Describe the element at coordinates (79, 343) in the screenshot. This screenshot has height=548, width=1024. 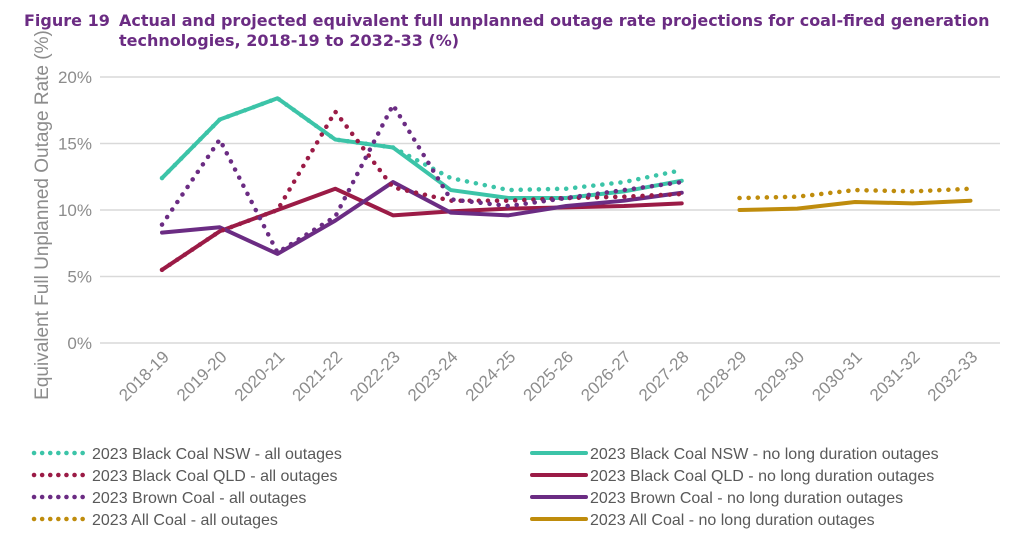
I see `y-tick-label: 0%` at that location.